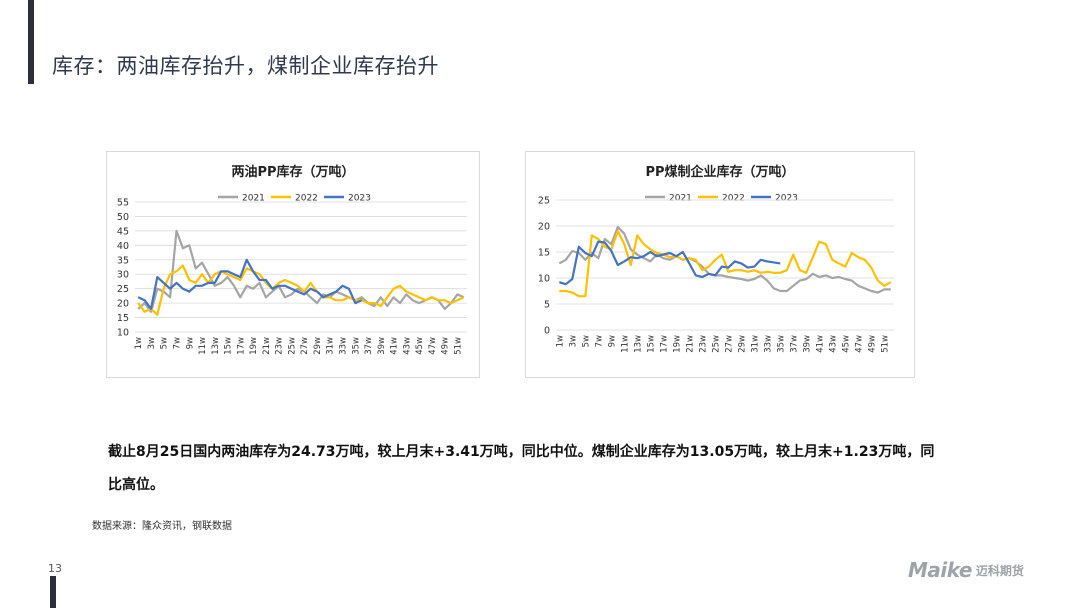  What do you see at coordinates (940, 570) in the screenshot?
I see `logo-mark: Maike` at bounding box center [940, 570].